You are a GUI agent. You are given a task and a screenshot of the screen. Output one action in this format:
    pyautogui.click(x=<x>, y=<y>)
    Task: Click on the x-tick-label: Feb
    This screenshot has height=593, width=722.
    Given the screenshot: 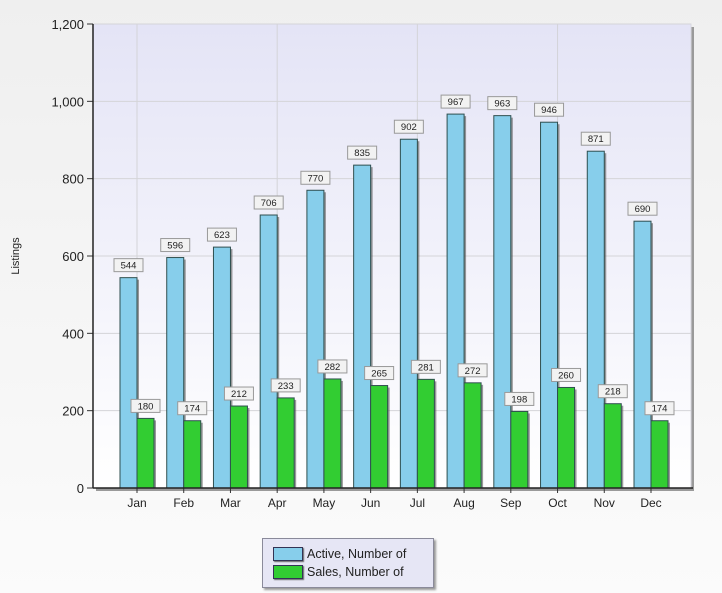 What is the action you would take?
    pyautogui.click(x=183, y=503)
    